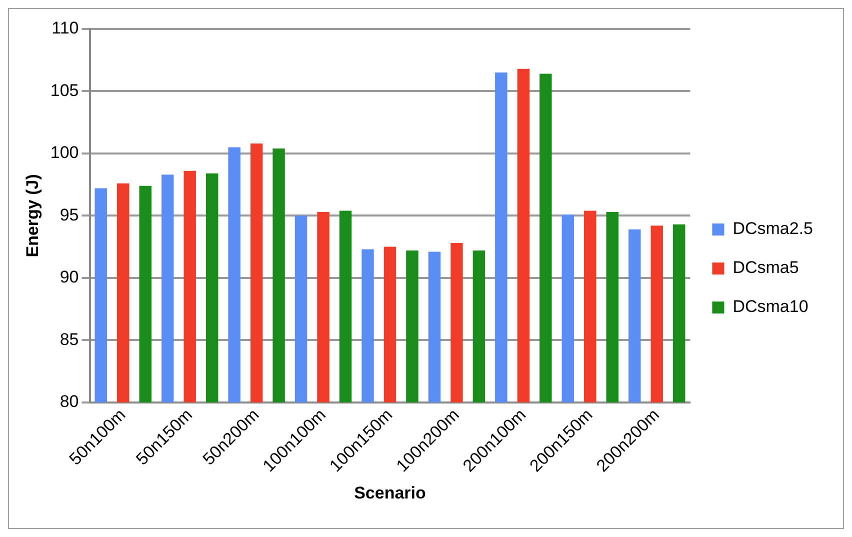 The height and width of the screenshot is (537, 852). Describe the element at coordinates (69, 402) in the screenshot. I see `y-tick-label: 80` at that location.